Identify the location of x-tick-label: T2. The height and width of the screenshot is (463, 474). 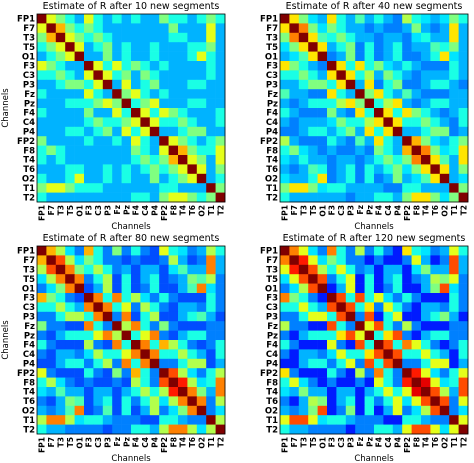
(463, 210).